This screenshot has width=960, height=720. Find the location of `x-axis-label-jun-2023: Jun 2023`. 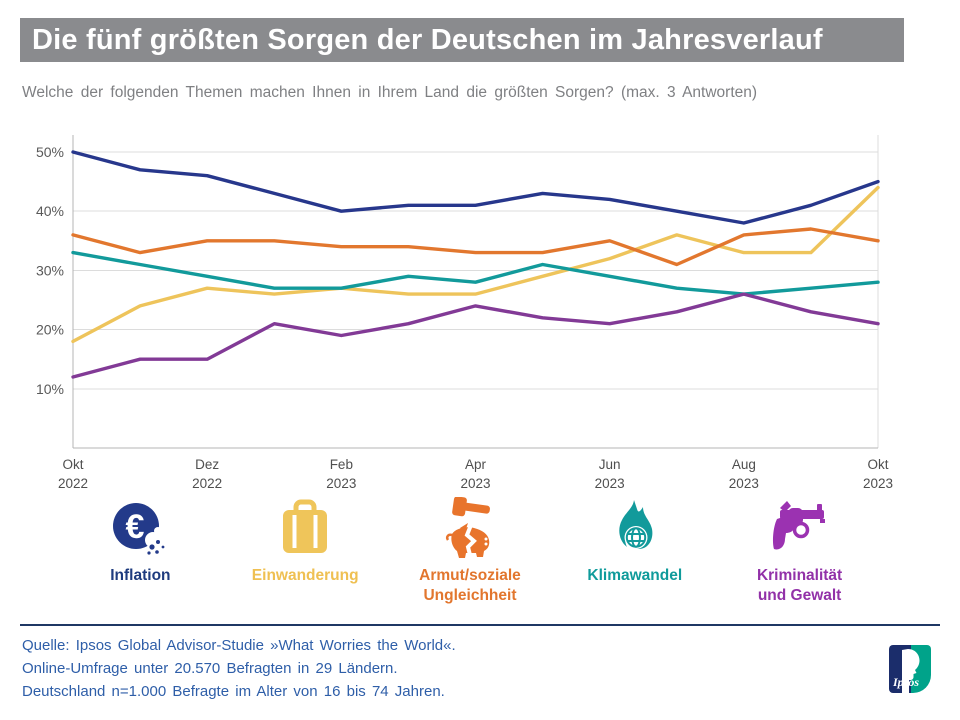

x-axis-label-jun-2023: Jun 2023 is located at coordinates (610, 474).